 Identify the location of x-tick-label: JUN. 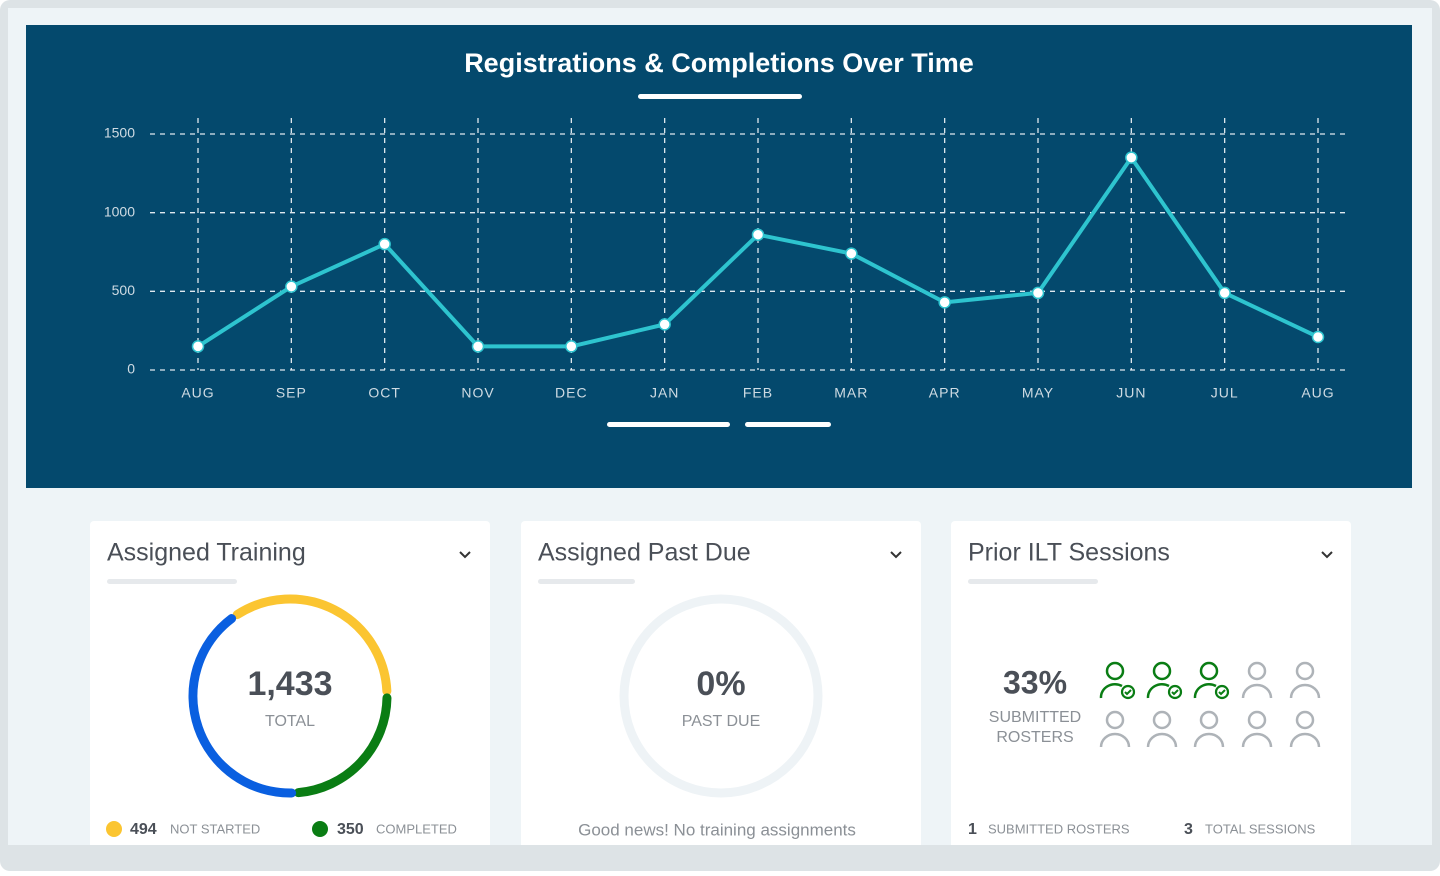
(1131, 393).